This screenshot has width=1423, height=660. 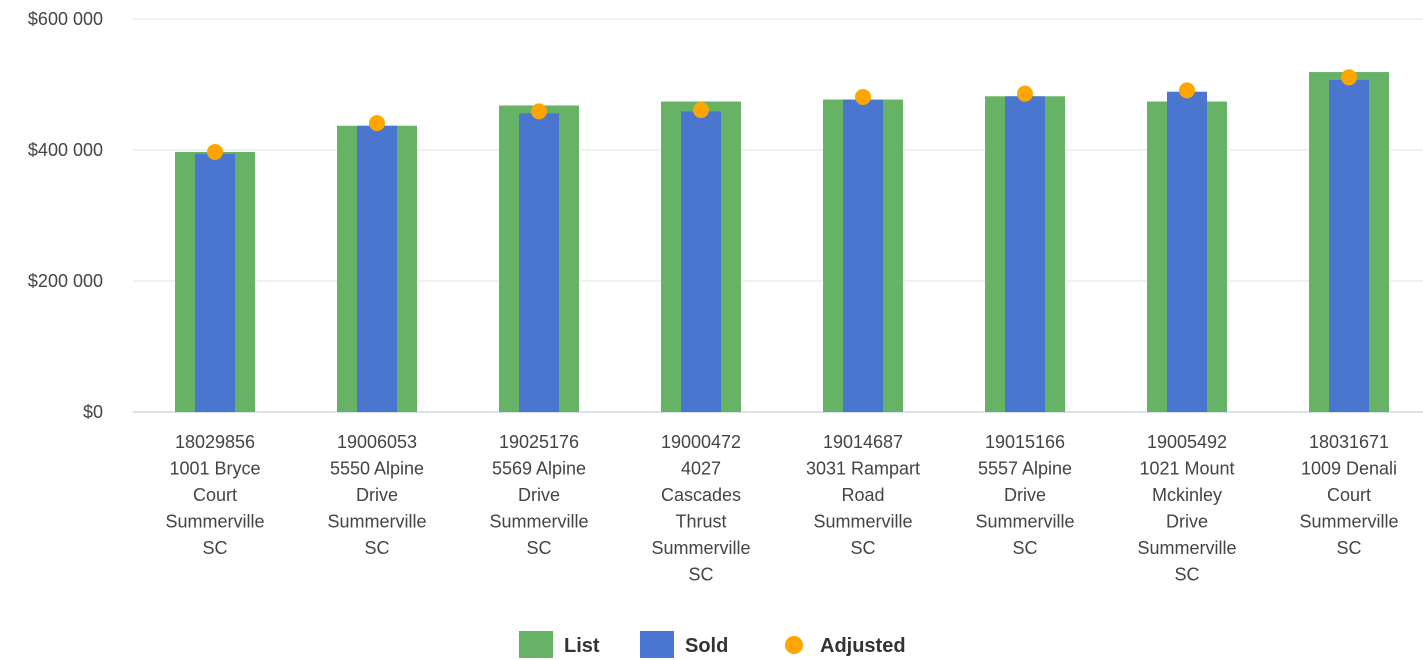 What do you see at coordinates (701, 469) in the screenshot?
I see `x-category-label-line: 4027` at bounding box center [701, 469].